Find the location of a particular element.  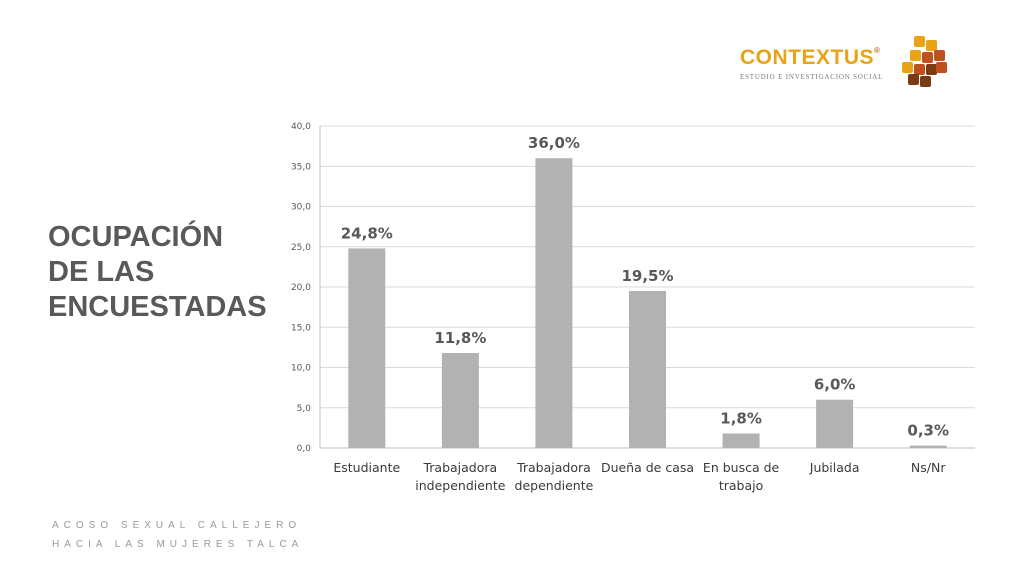

y-tick-label: 20,0 is located at coordinates (301, 288).